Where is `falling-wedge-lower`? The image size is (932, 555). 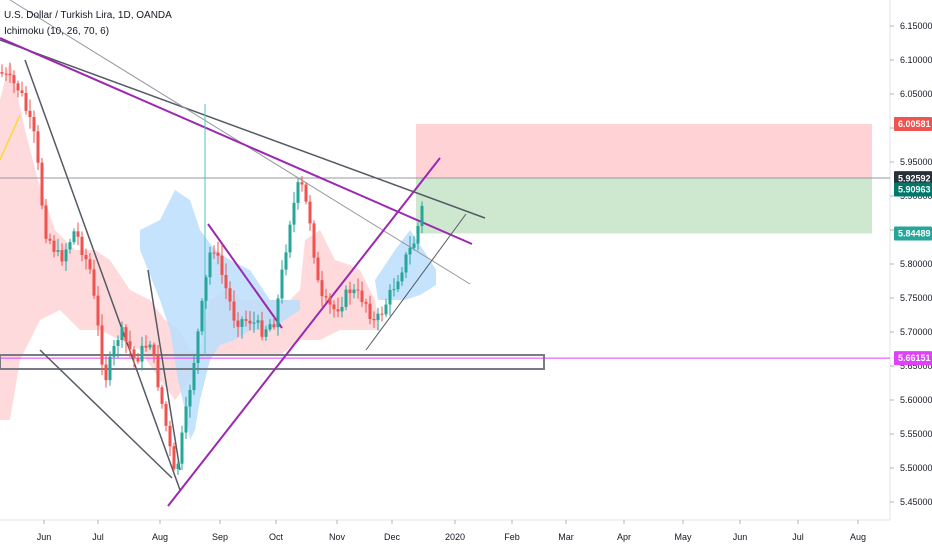
falling-wedge-lower is located at coordinates (106, 414).